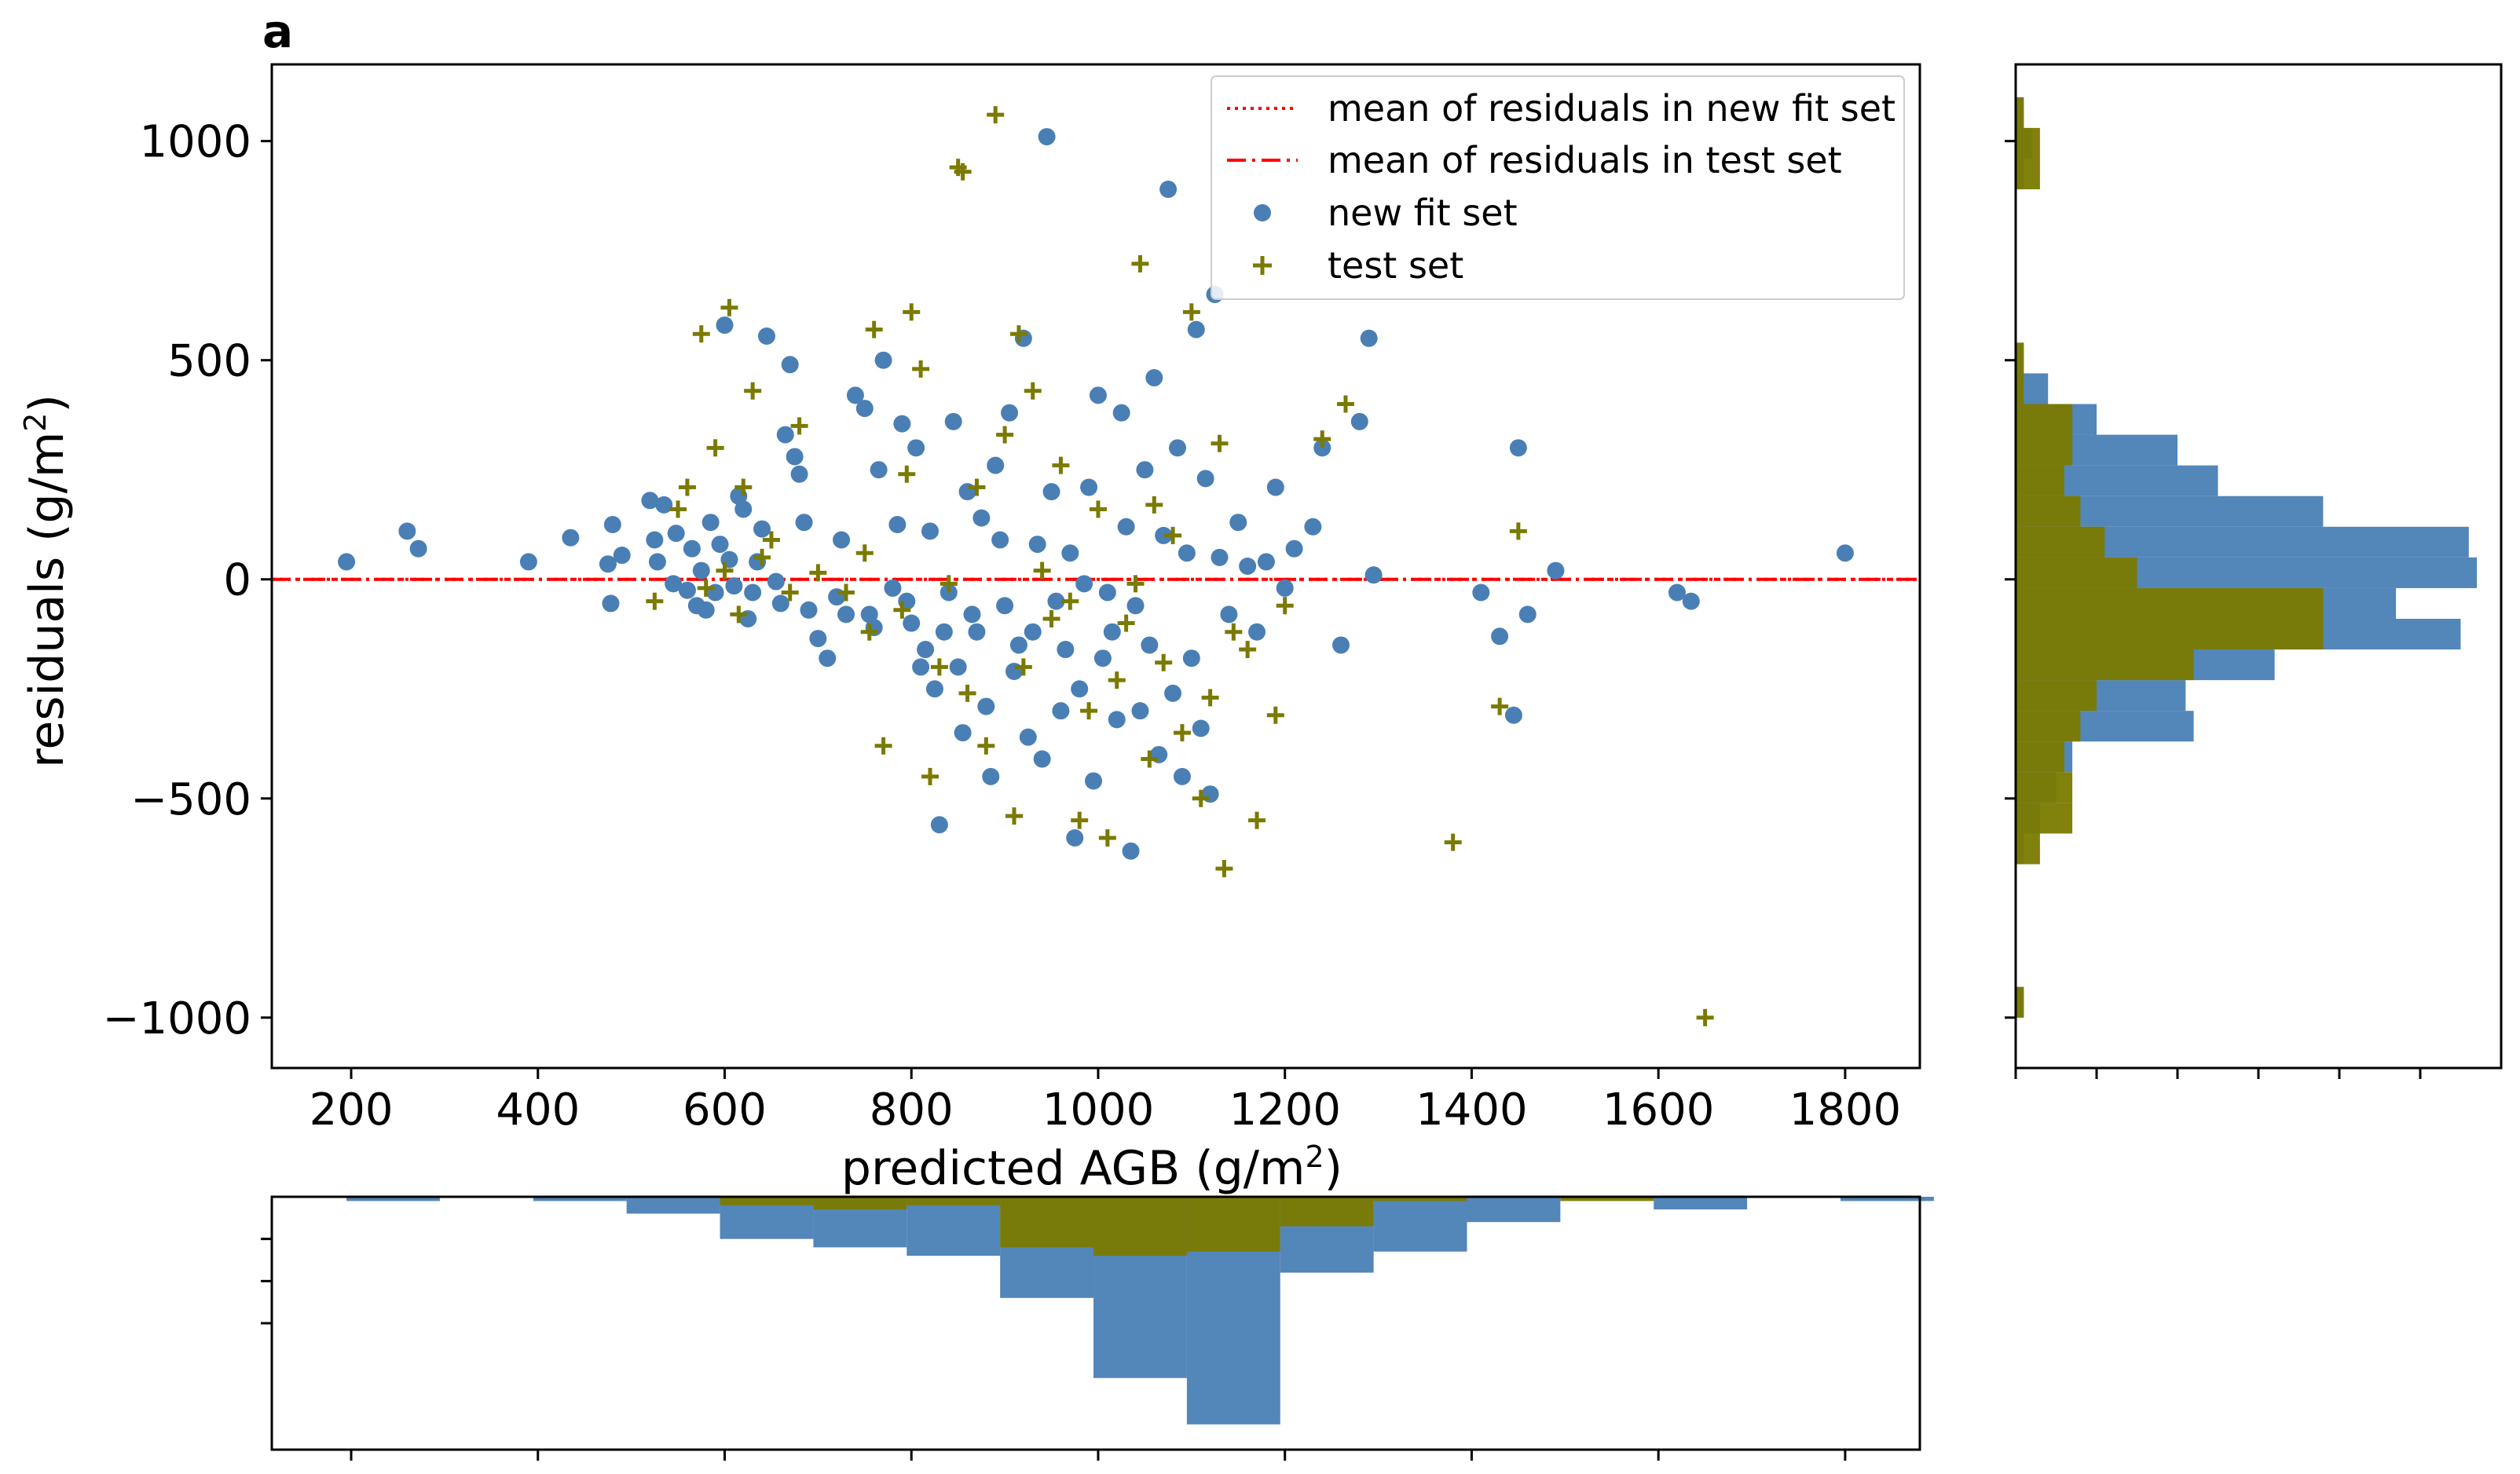 The image size is (2520, 1474). Describe the element at coordinates (1658, 1110) in the screenshot. I see `x-tick-label: 1600` at that location.